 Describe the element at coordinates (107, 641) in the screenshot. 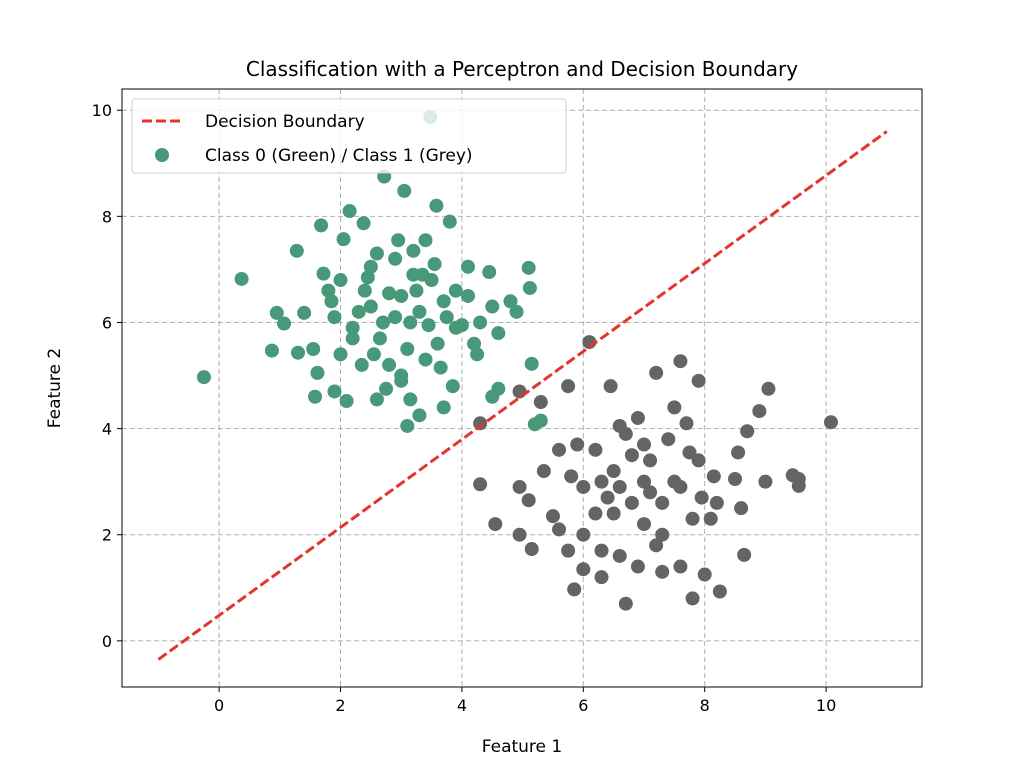

I see `y-tick-label: 0` at that location.